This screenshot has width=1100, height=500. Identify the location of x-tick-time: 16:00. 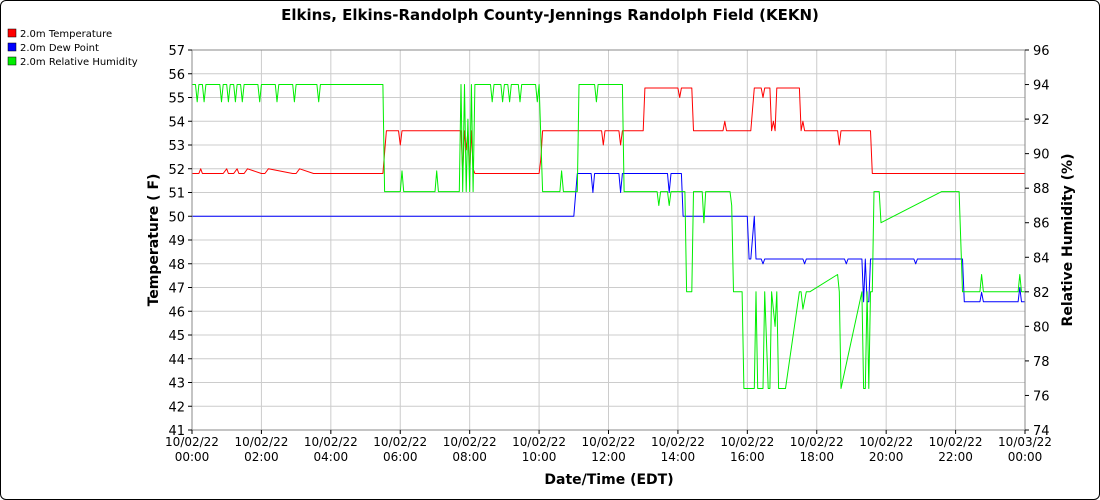
(747, 457).